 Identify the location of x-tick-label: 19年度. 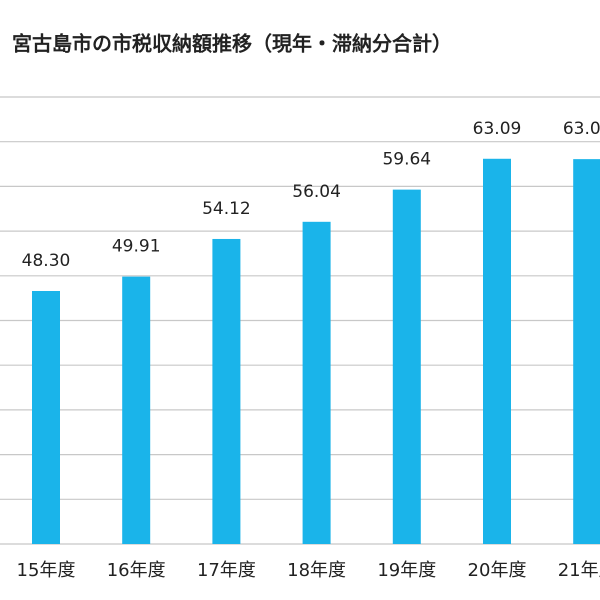
(406, 570).